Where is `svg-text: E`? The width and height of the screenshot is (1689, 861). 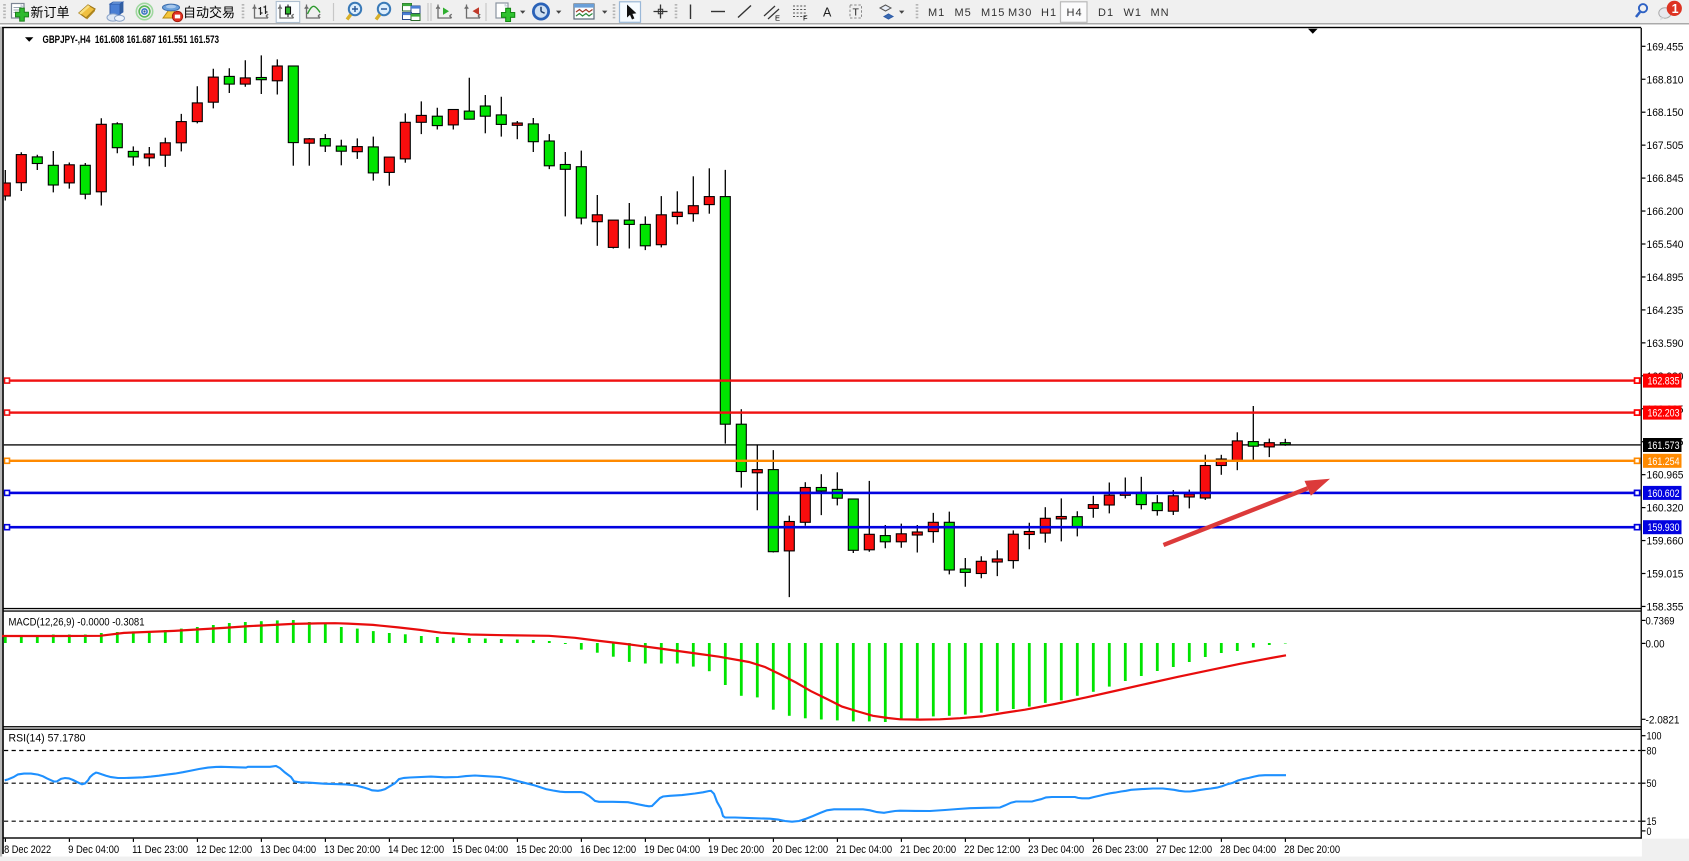 svg-text: E is located at coordinates (777, 18).